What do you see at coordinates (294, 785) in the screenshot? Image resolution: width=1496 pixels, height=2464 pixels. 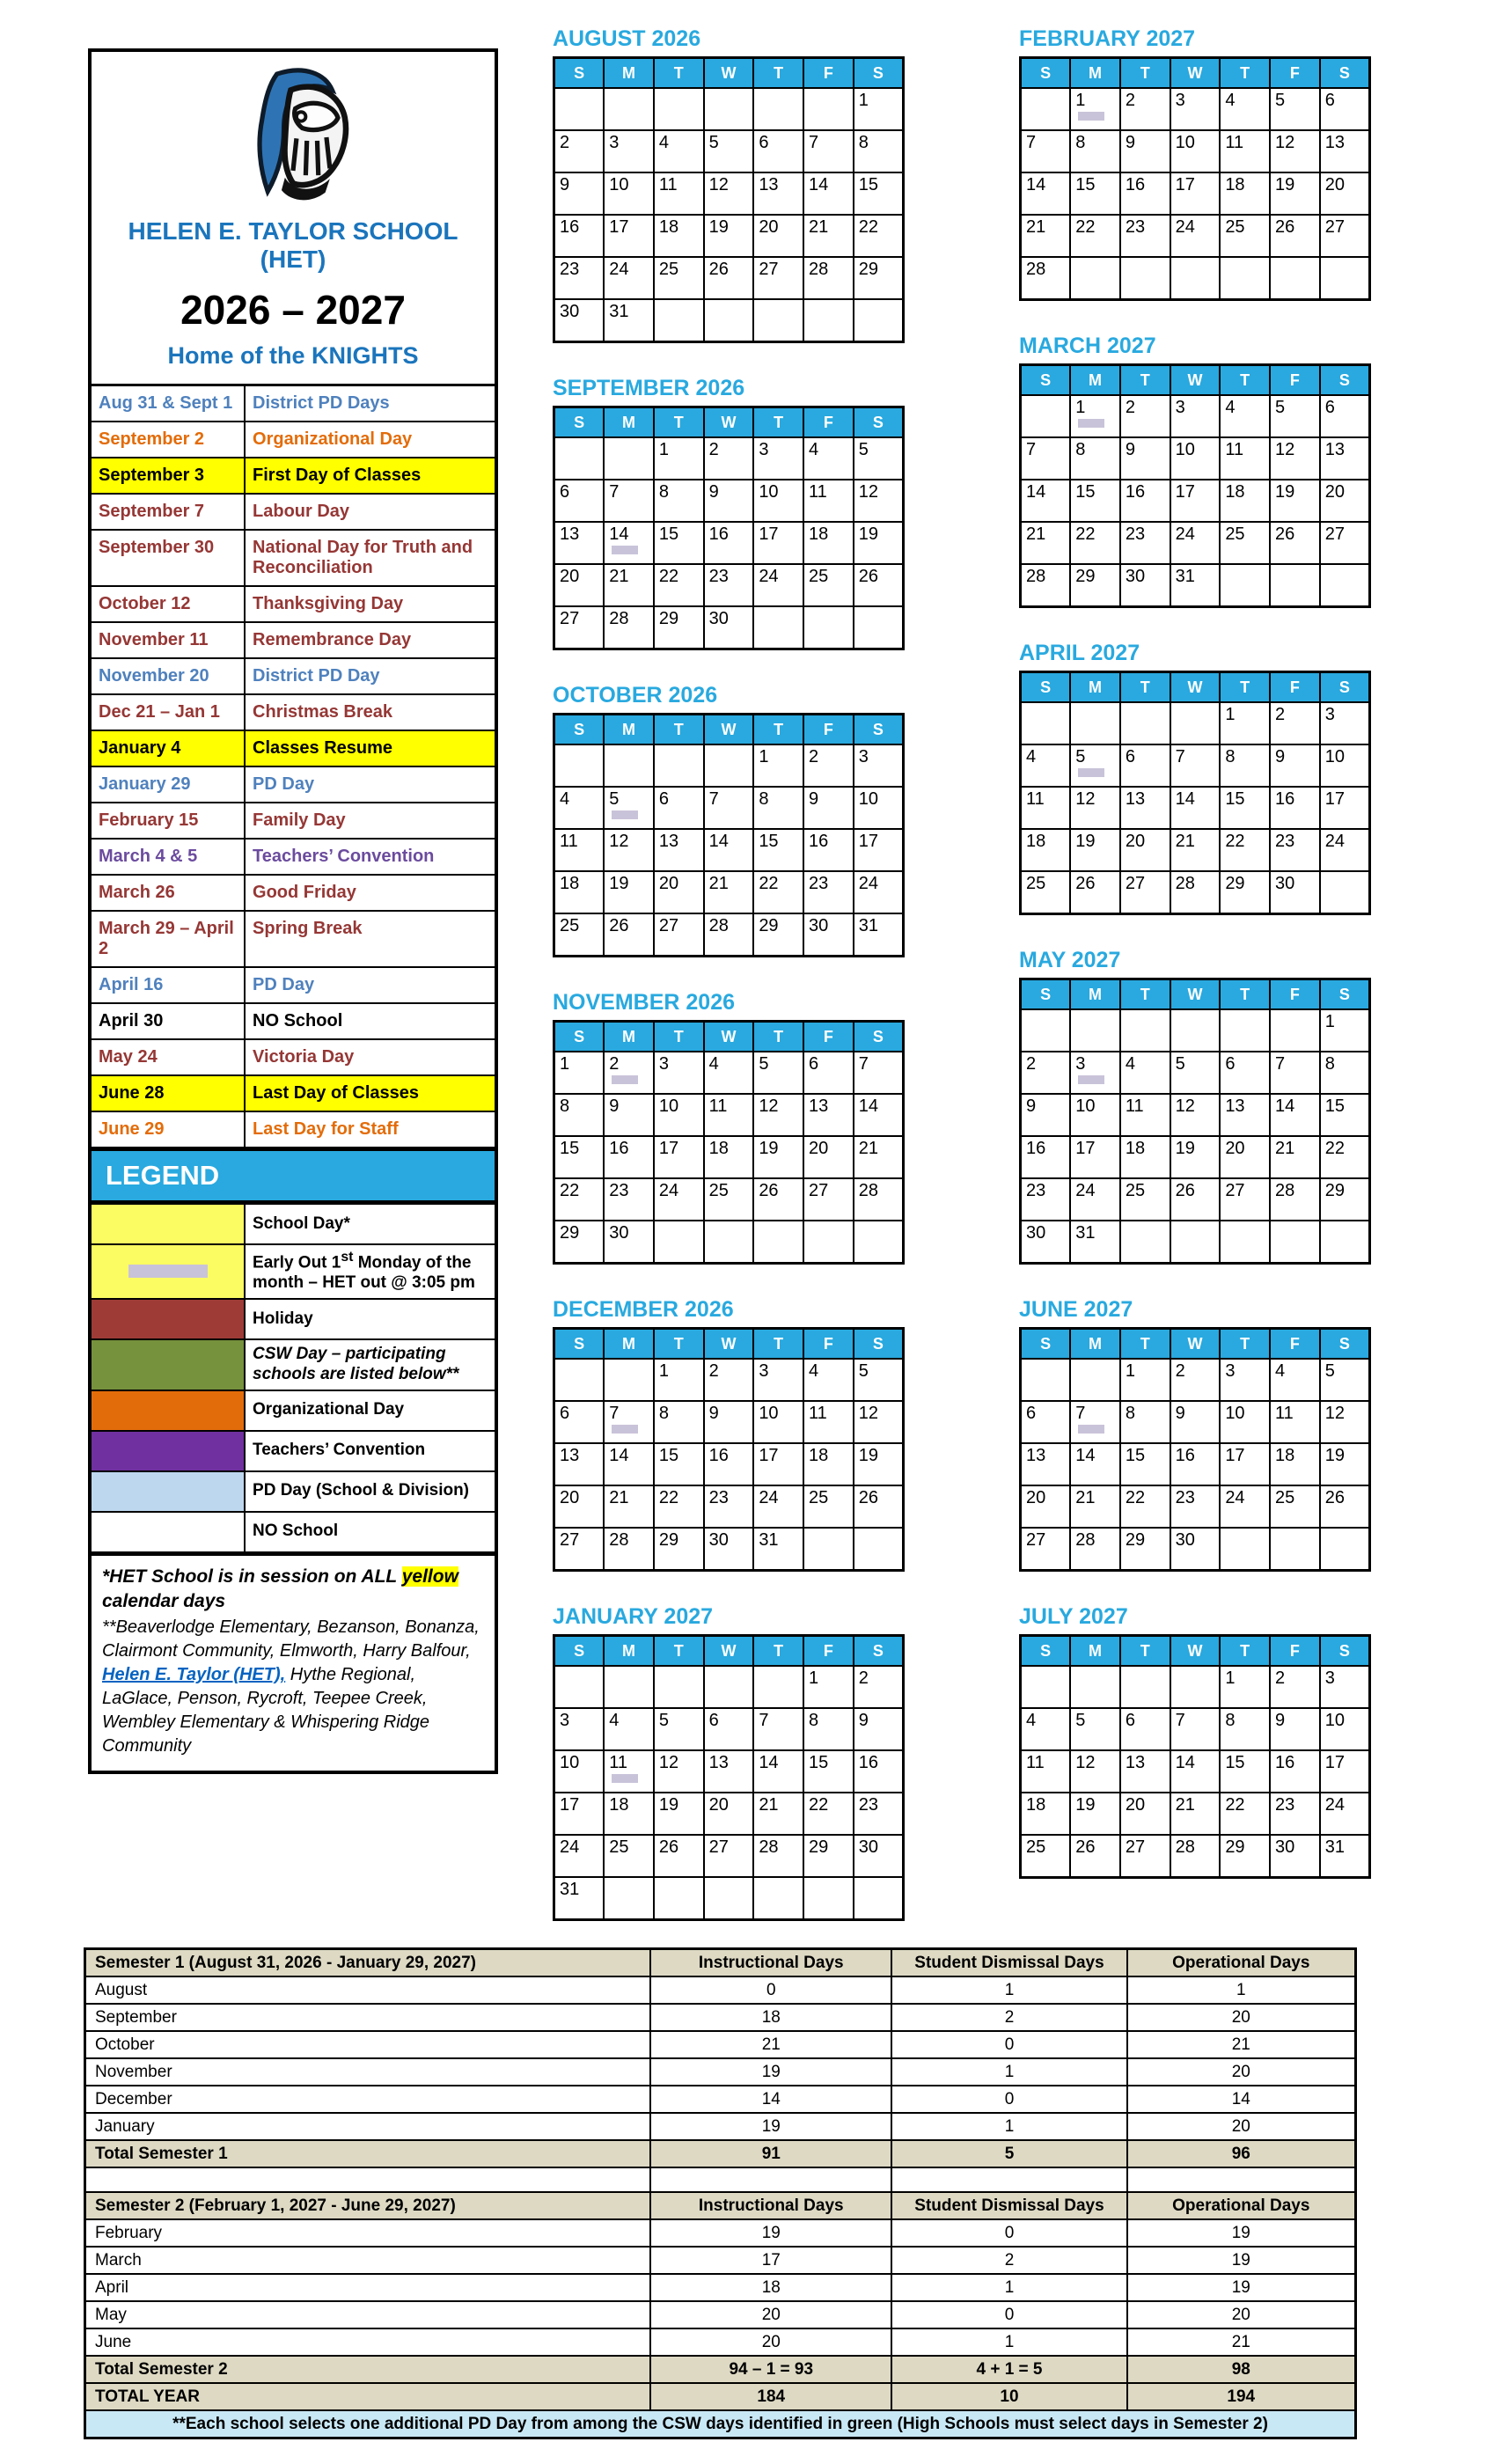 I see `key-date-row: January 29 PD Day` at bounding box center [294, 785].